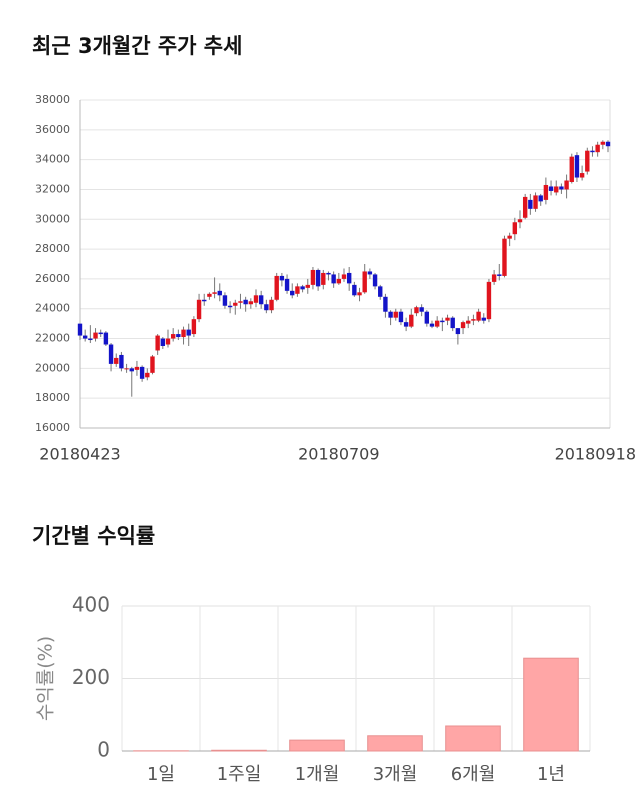 This screenshot has height=810, width=640. I want to click on y-tick-label: 16000, so click(52, 427).